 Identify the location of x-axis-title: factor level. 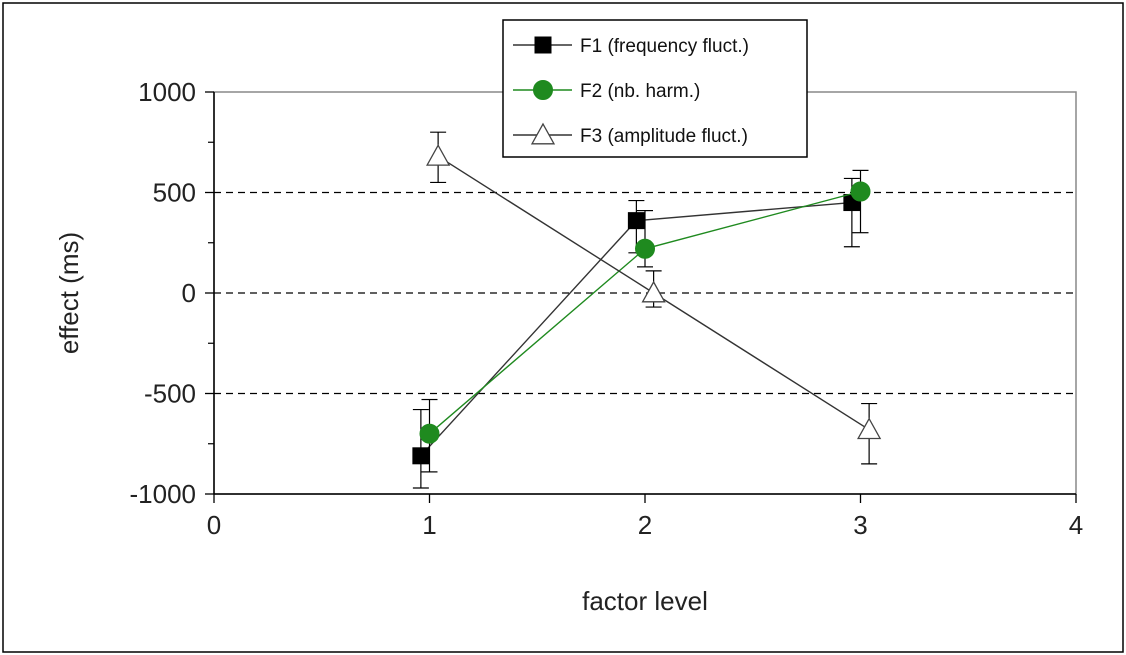
(645, 601).